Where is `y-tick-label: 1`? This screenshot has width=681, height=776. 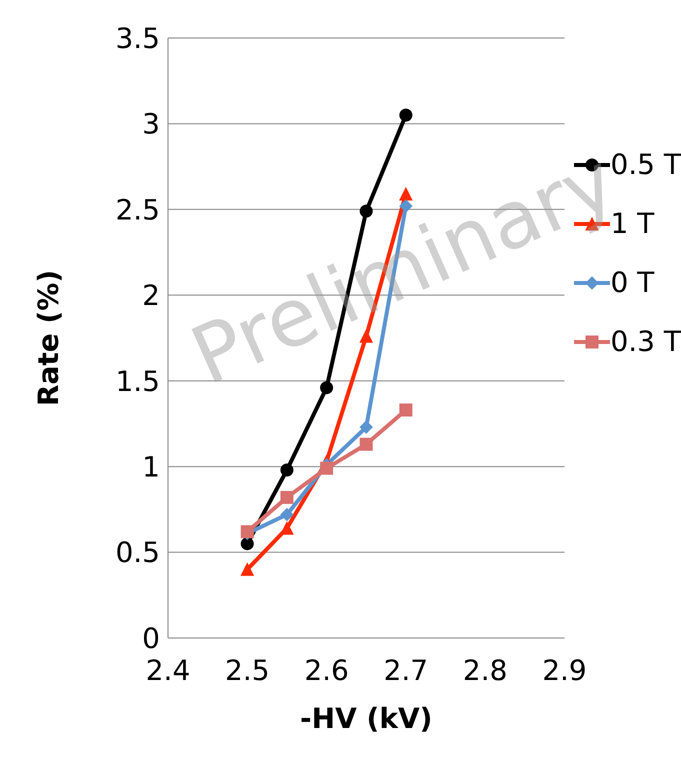
y-tick-label: 1 is located at coordinates (151, 467).